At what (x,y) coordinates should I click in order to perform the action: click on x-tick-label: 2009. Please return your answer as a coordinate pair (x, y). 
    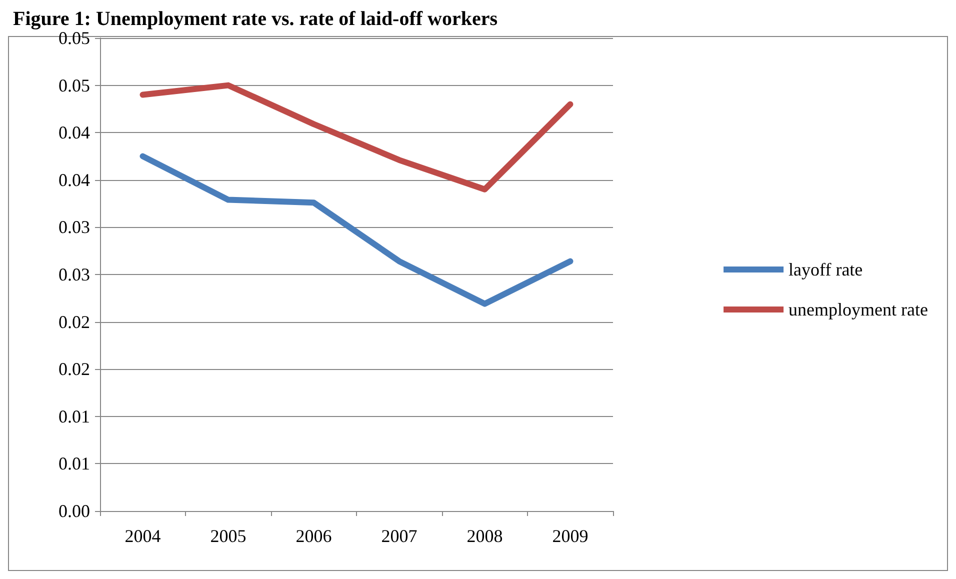
    Looking at the image, I should click on (570, 536).